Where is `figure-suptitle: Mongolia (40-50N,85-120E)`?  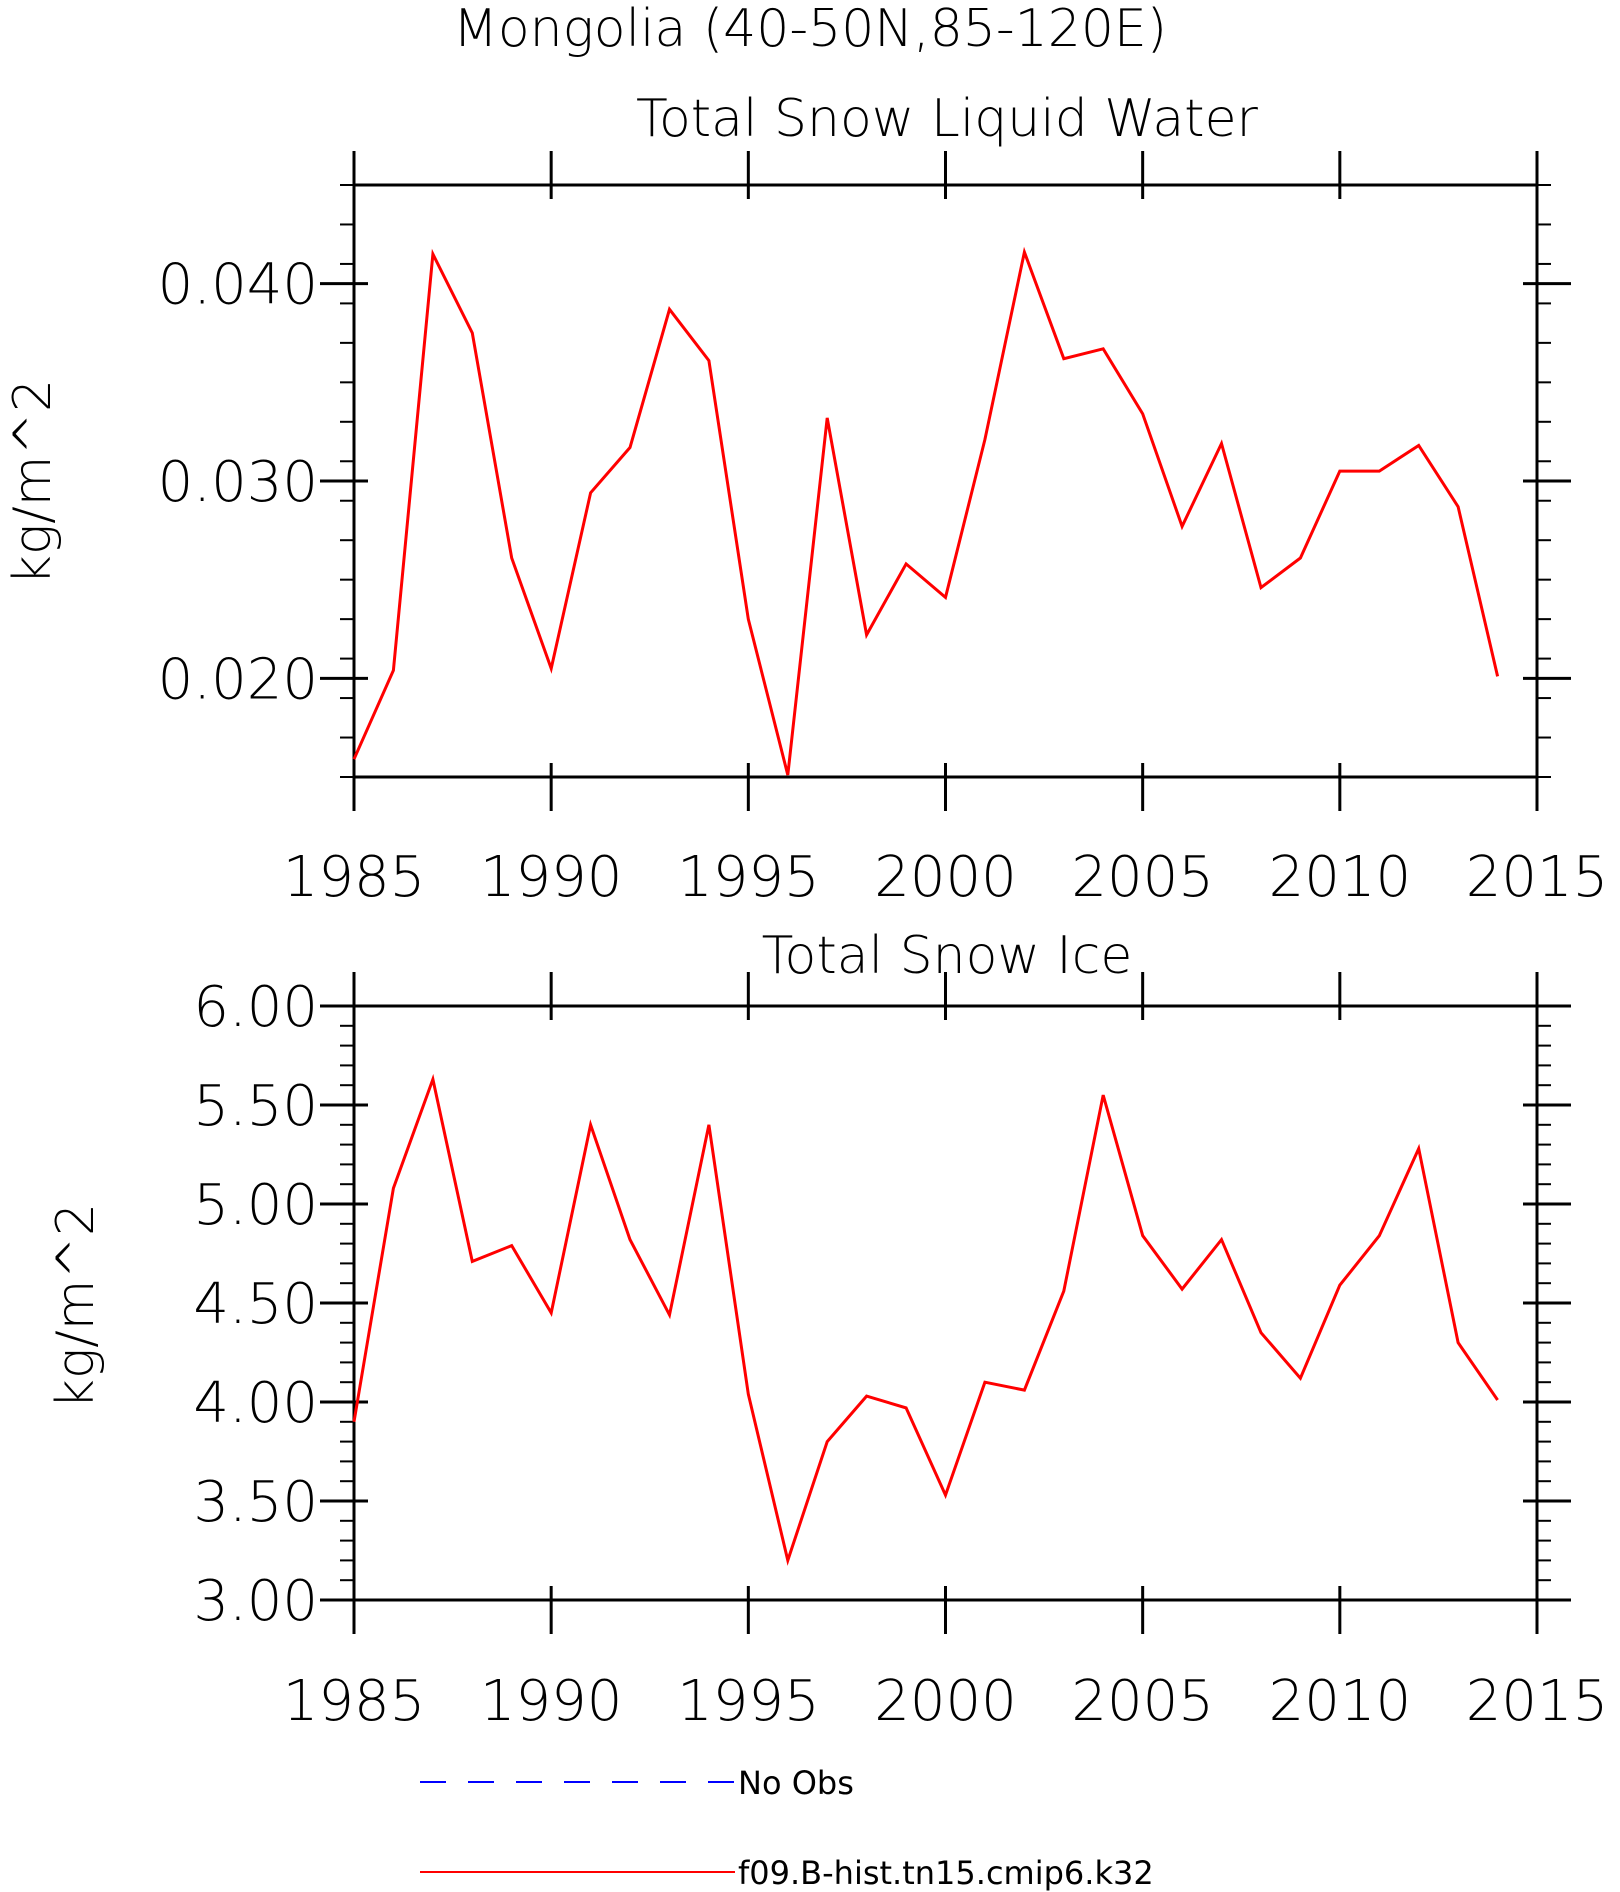 figure-suptitle: Mongolia (40-50N,85-120E) is located at coordinates (810, 29).